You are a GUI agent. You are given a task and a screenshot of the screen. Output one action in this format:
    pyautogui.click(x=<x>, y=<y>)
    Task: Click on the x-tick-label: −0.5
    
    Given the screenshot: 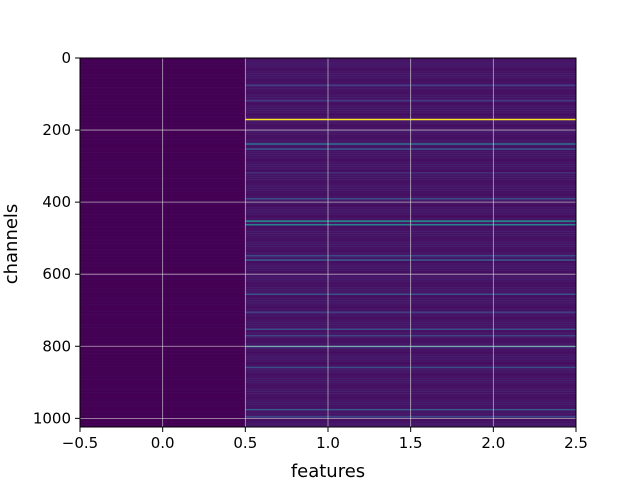 What is the action you would take?
    pyautogui.click(x=80, y=443)
    